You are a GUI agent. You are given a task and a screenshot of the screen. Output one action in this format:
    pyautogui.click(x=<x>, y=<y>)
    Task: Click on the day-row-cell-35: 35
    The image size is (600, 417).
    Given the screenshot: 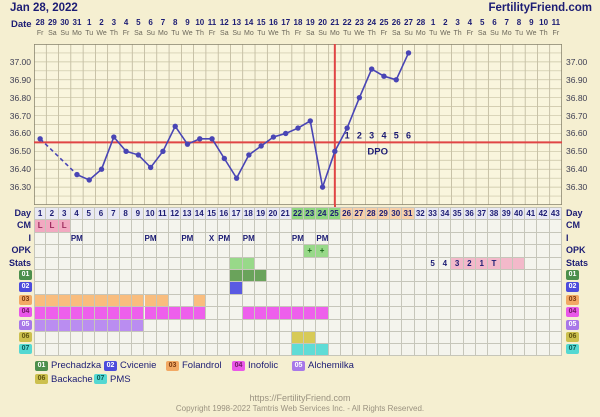 What is the action you would take?
    pyautogui.click(x=457, y=214)
    